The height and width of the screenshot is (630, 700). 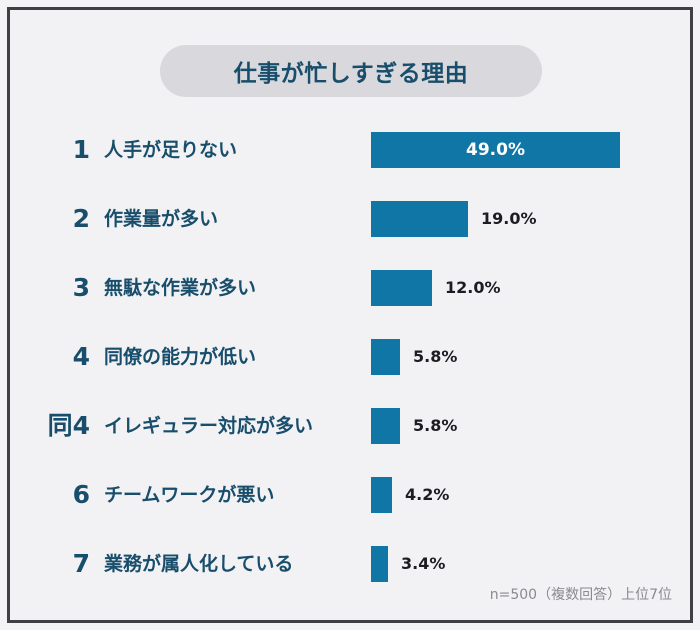 What do you see at coordinates (199, 564) in the screenshot?
I see `category-label: 業務が属人化している` at bounding box center [199, 564].